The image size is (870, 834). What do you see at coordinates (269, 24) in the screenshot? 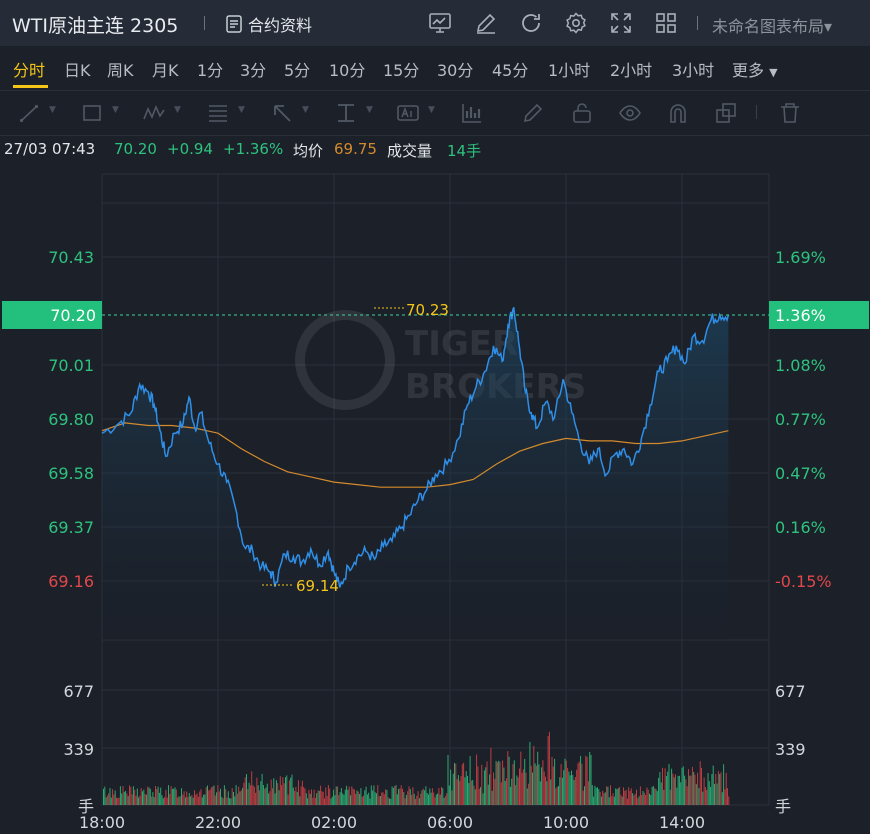
I see `contract-info-button: 合约资料` at bounding box center [269, 24].